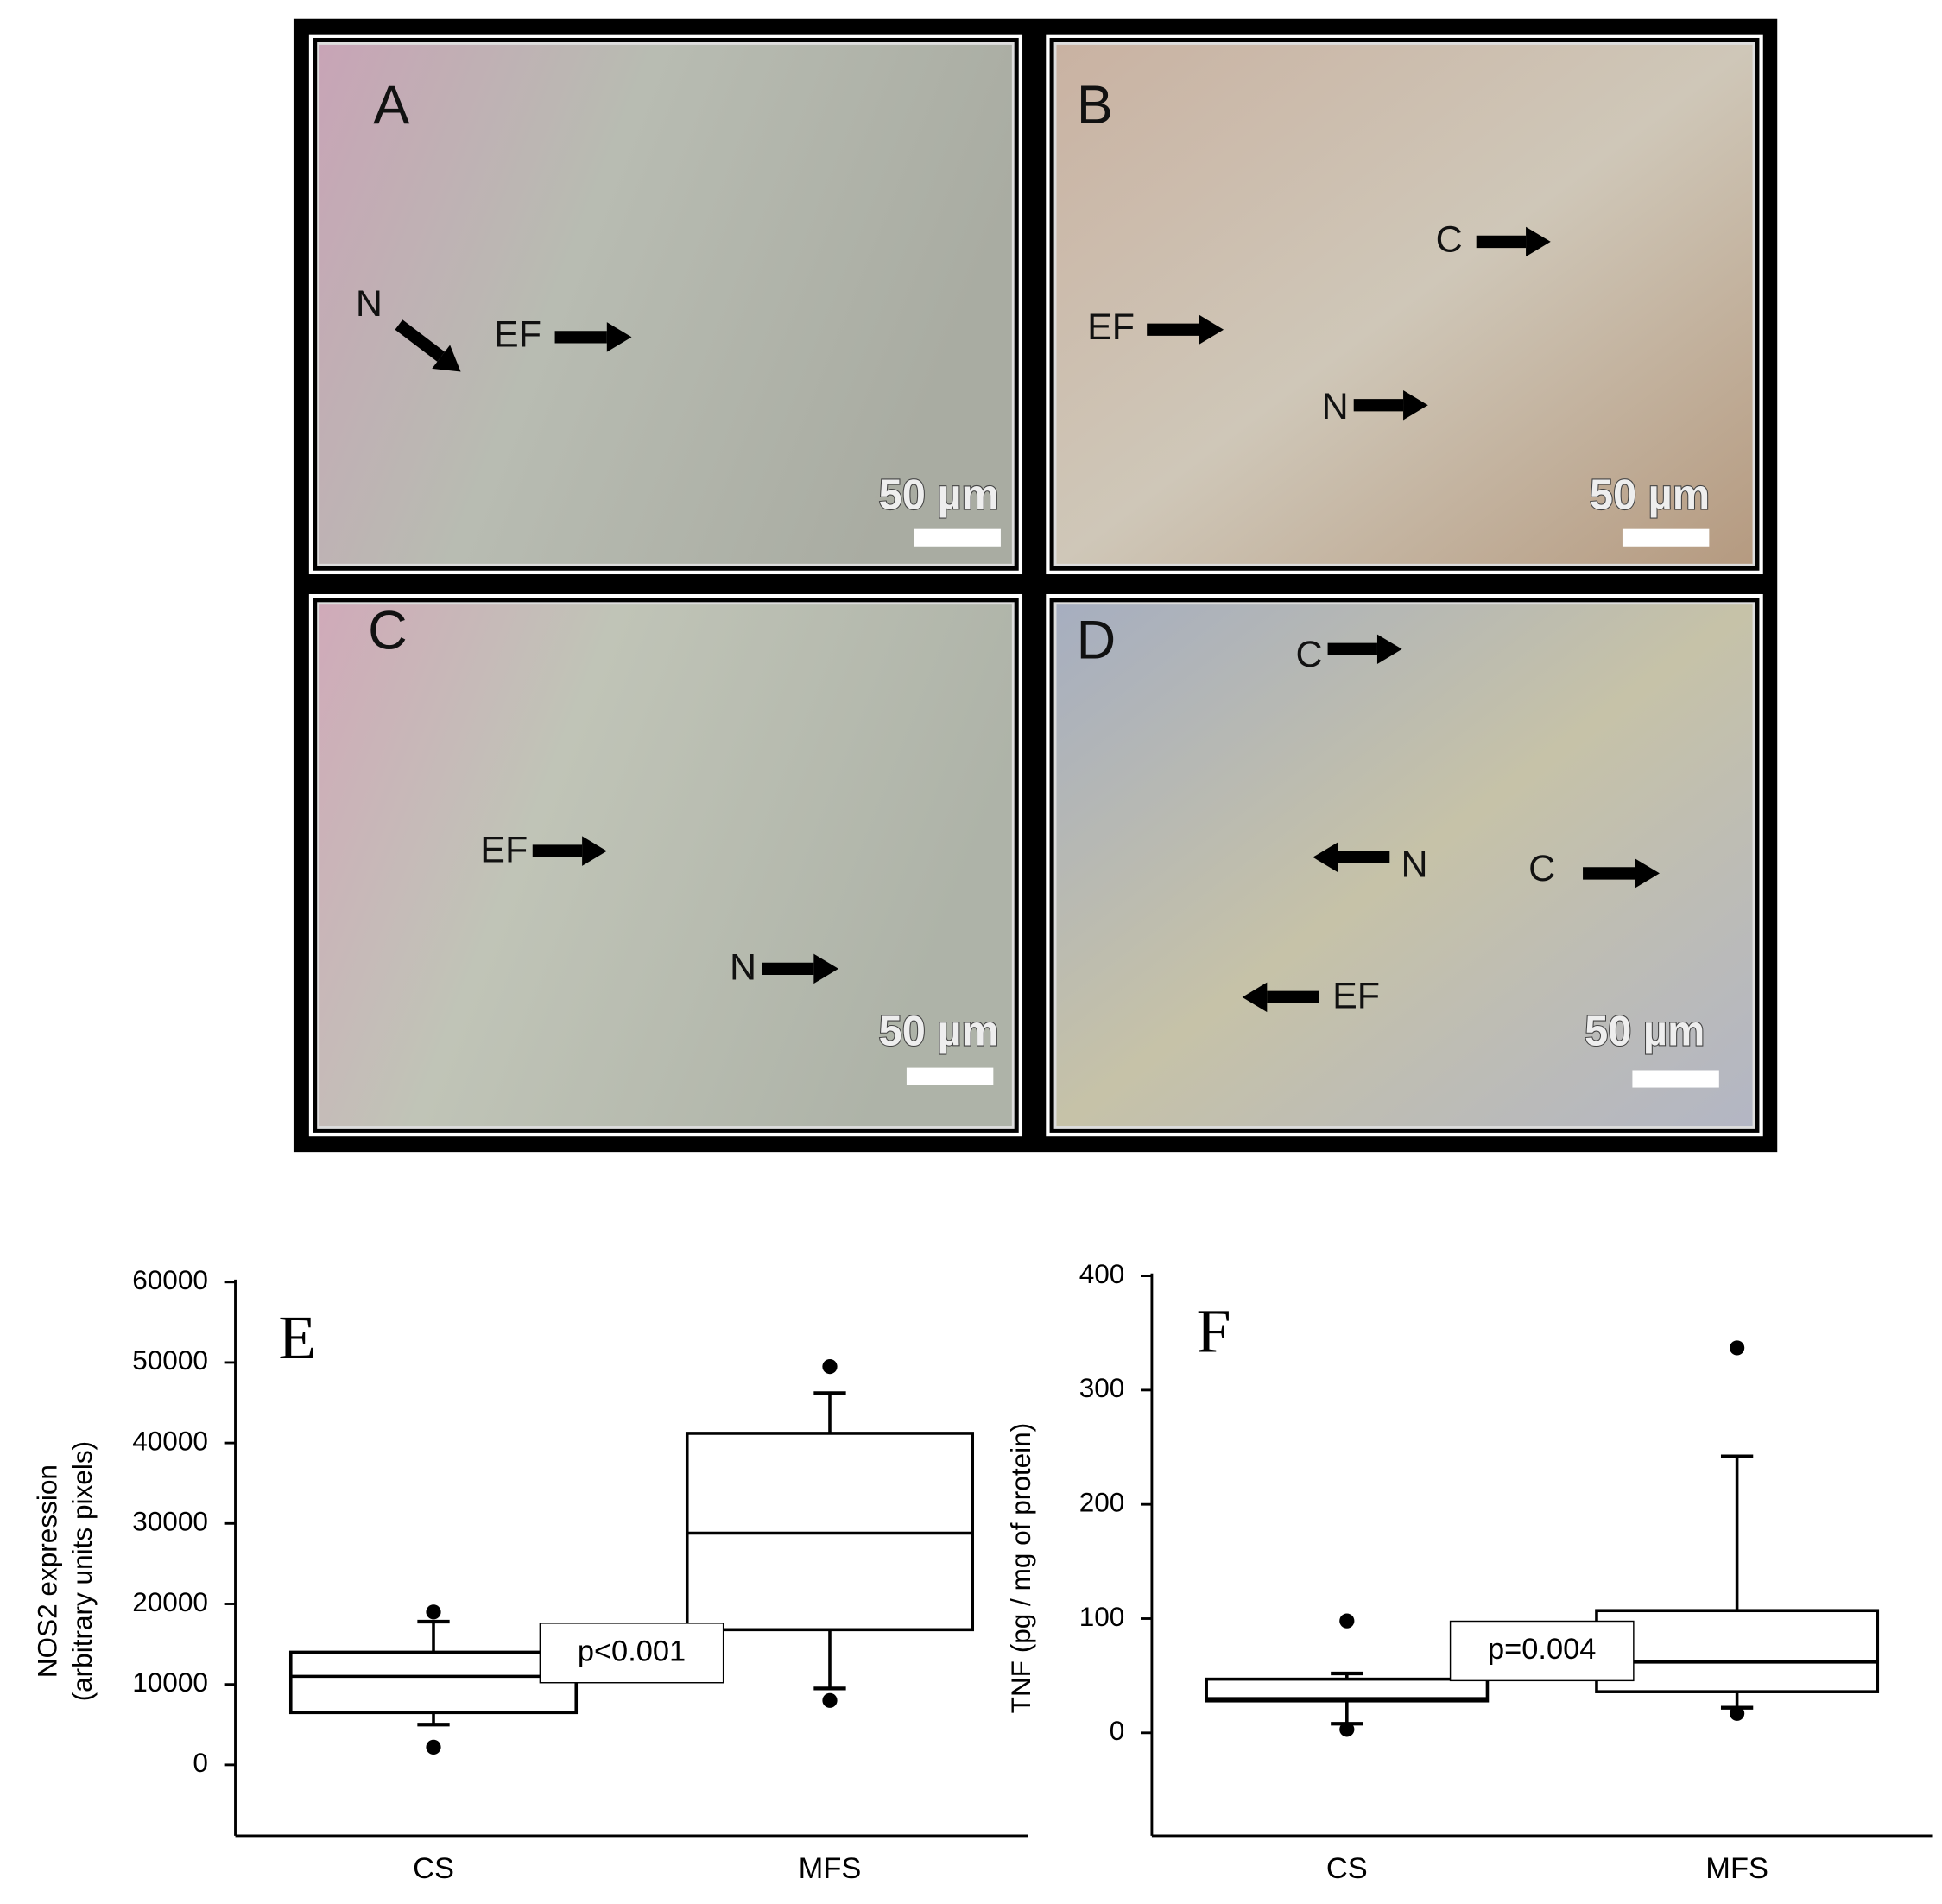  I want to click on y-tick-label: 200, so click(1102, 1503).